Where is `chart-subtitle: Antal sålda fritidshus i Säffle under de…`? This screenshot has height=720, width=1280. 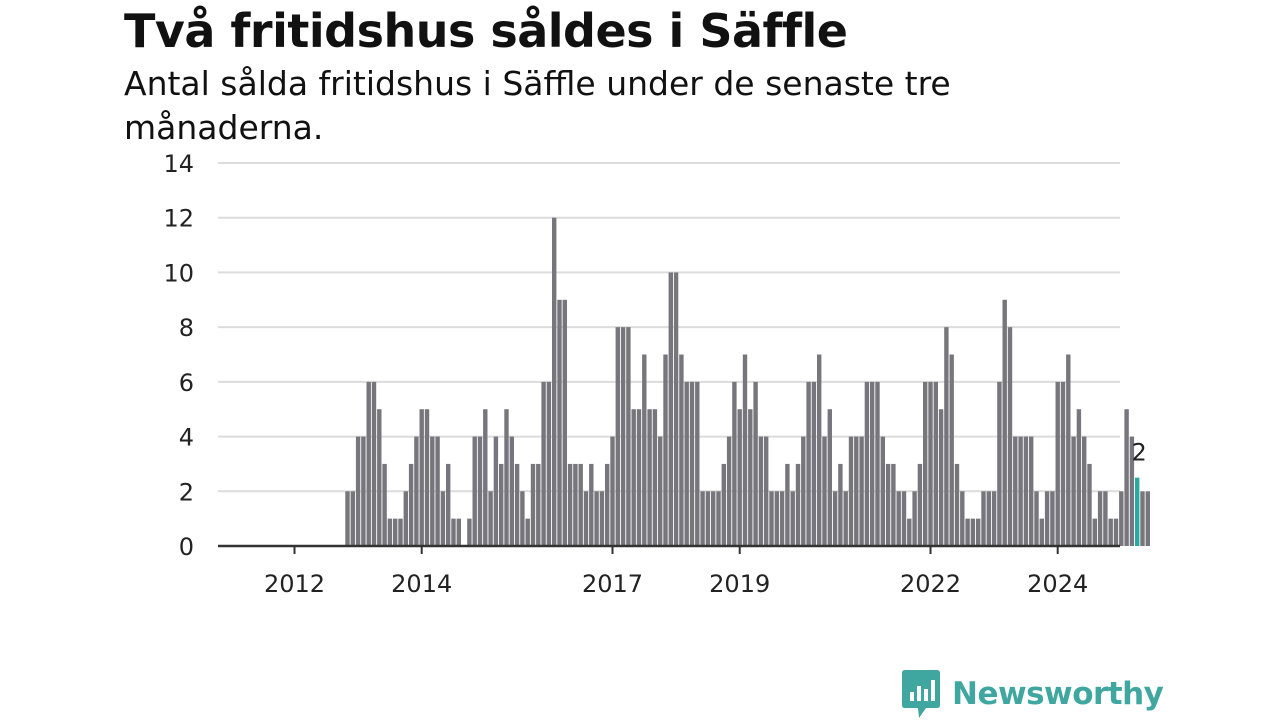 chart-subtitle: Antal sålda fritidshus i Säffle under de… is located at coordinates (537, 105).